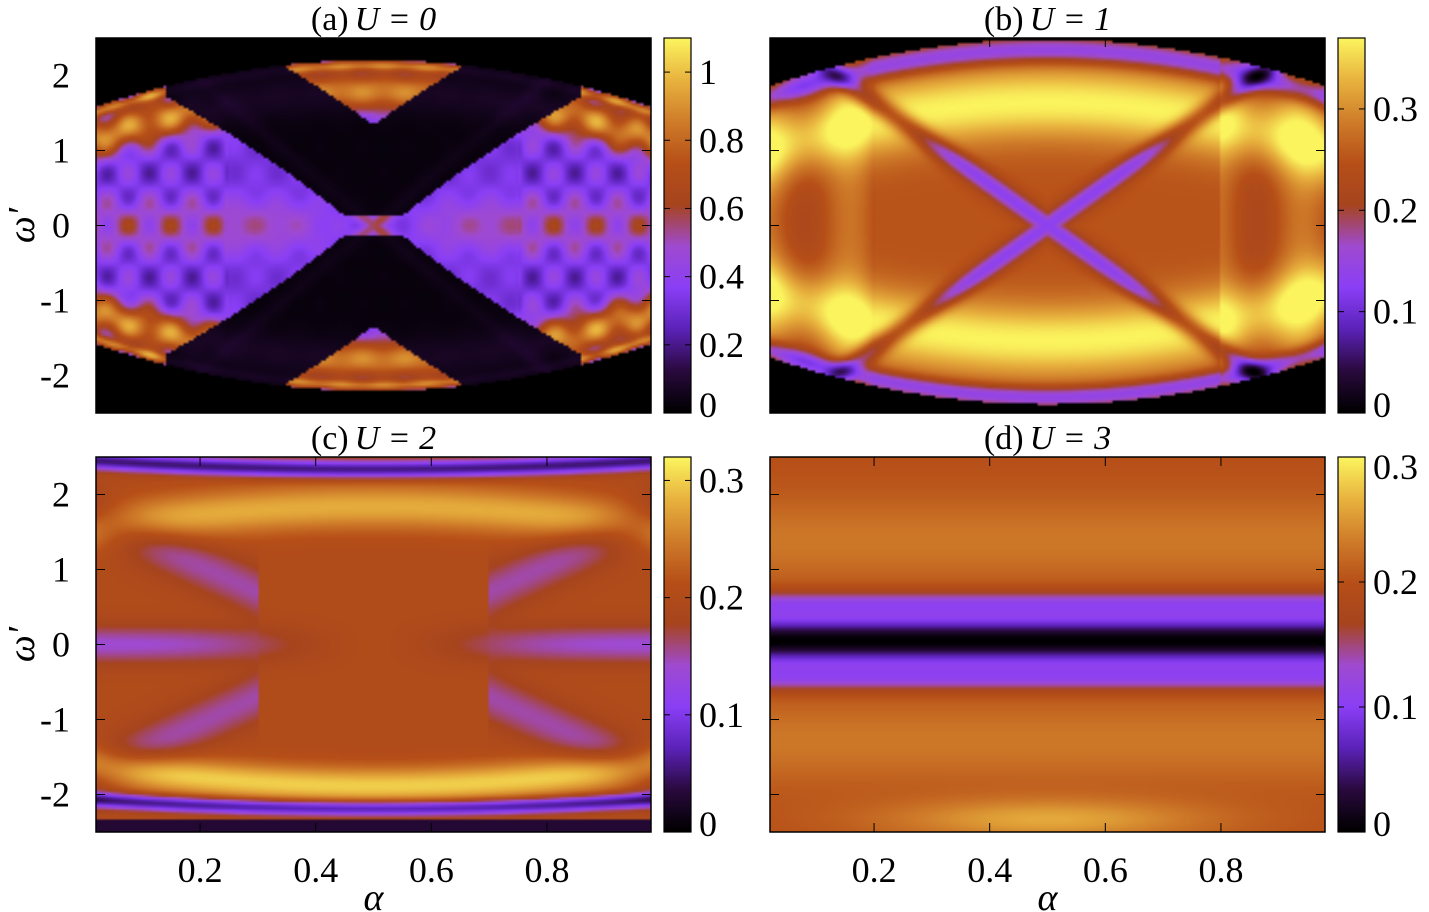  Describe the element at coordinates (330, 438) in the screenshot. I see `panel-title-prefix: (c)` at that location.